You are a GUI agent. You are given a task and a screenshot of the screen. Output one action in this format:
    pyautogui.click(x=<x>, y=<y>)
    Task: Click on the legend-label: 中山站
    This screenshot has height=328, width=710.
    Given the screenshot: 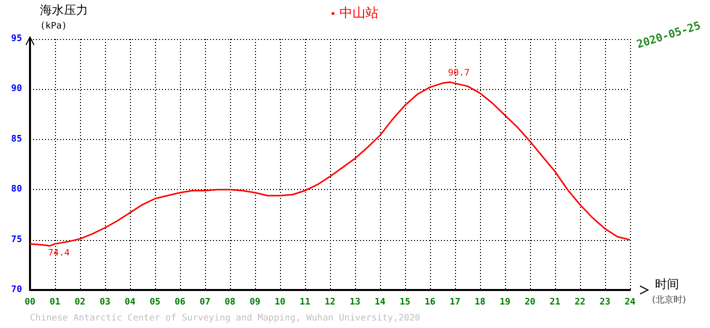 What is the action you would take?
    pyautogui.click(x=359, y=13)
    